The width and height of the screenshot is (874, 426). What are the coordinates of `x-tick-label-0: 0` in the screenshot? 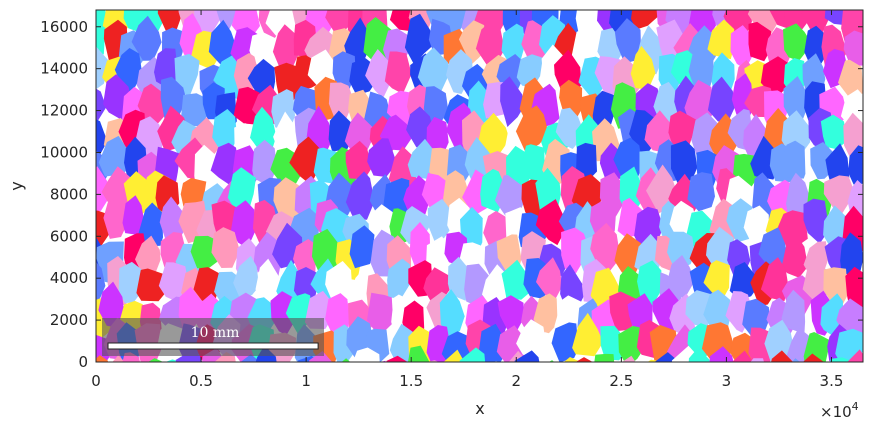 It's located at (96, 381).